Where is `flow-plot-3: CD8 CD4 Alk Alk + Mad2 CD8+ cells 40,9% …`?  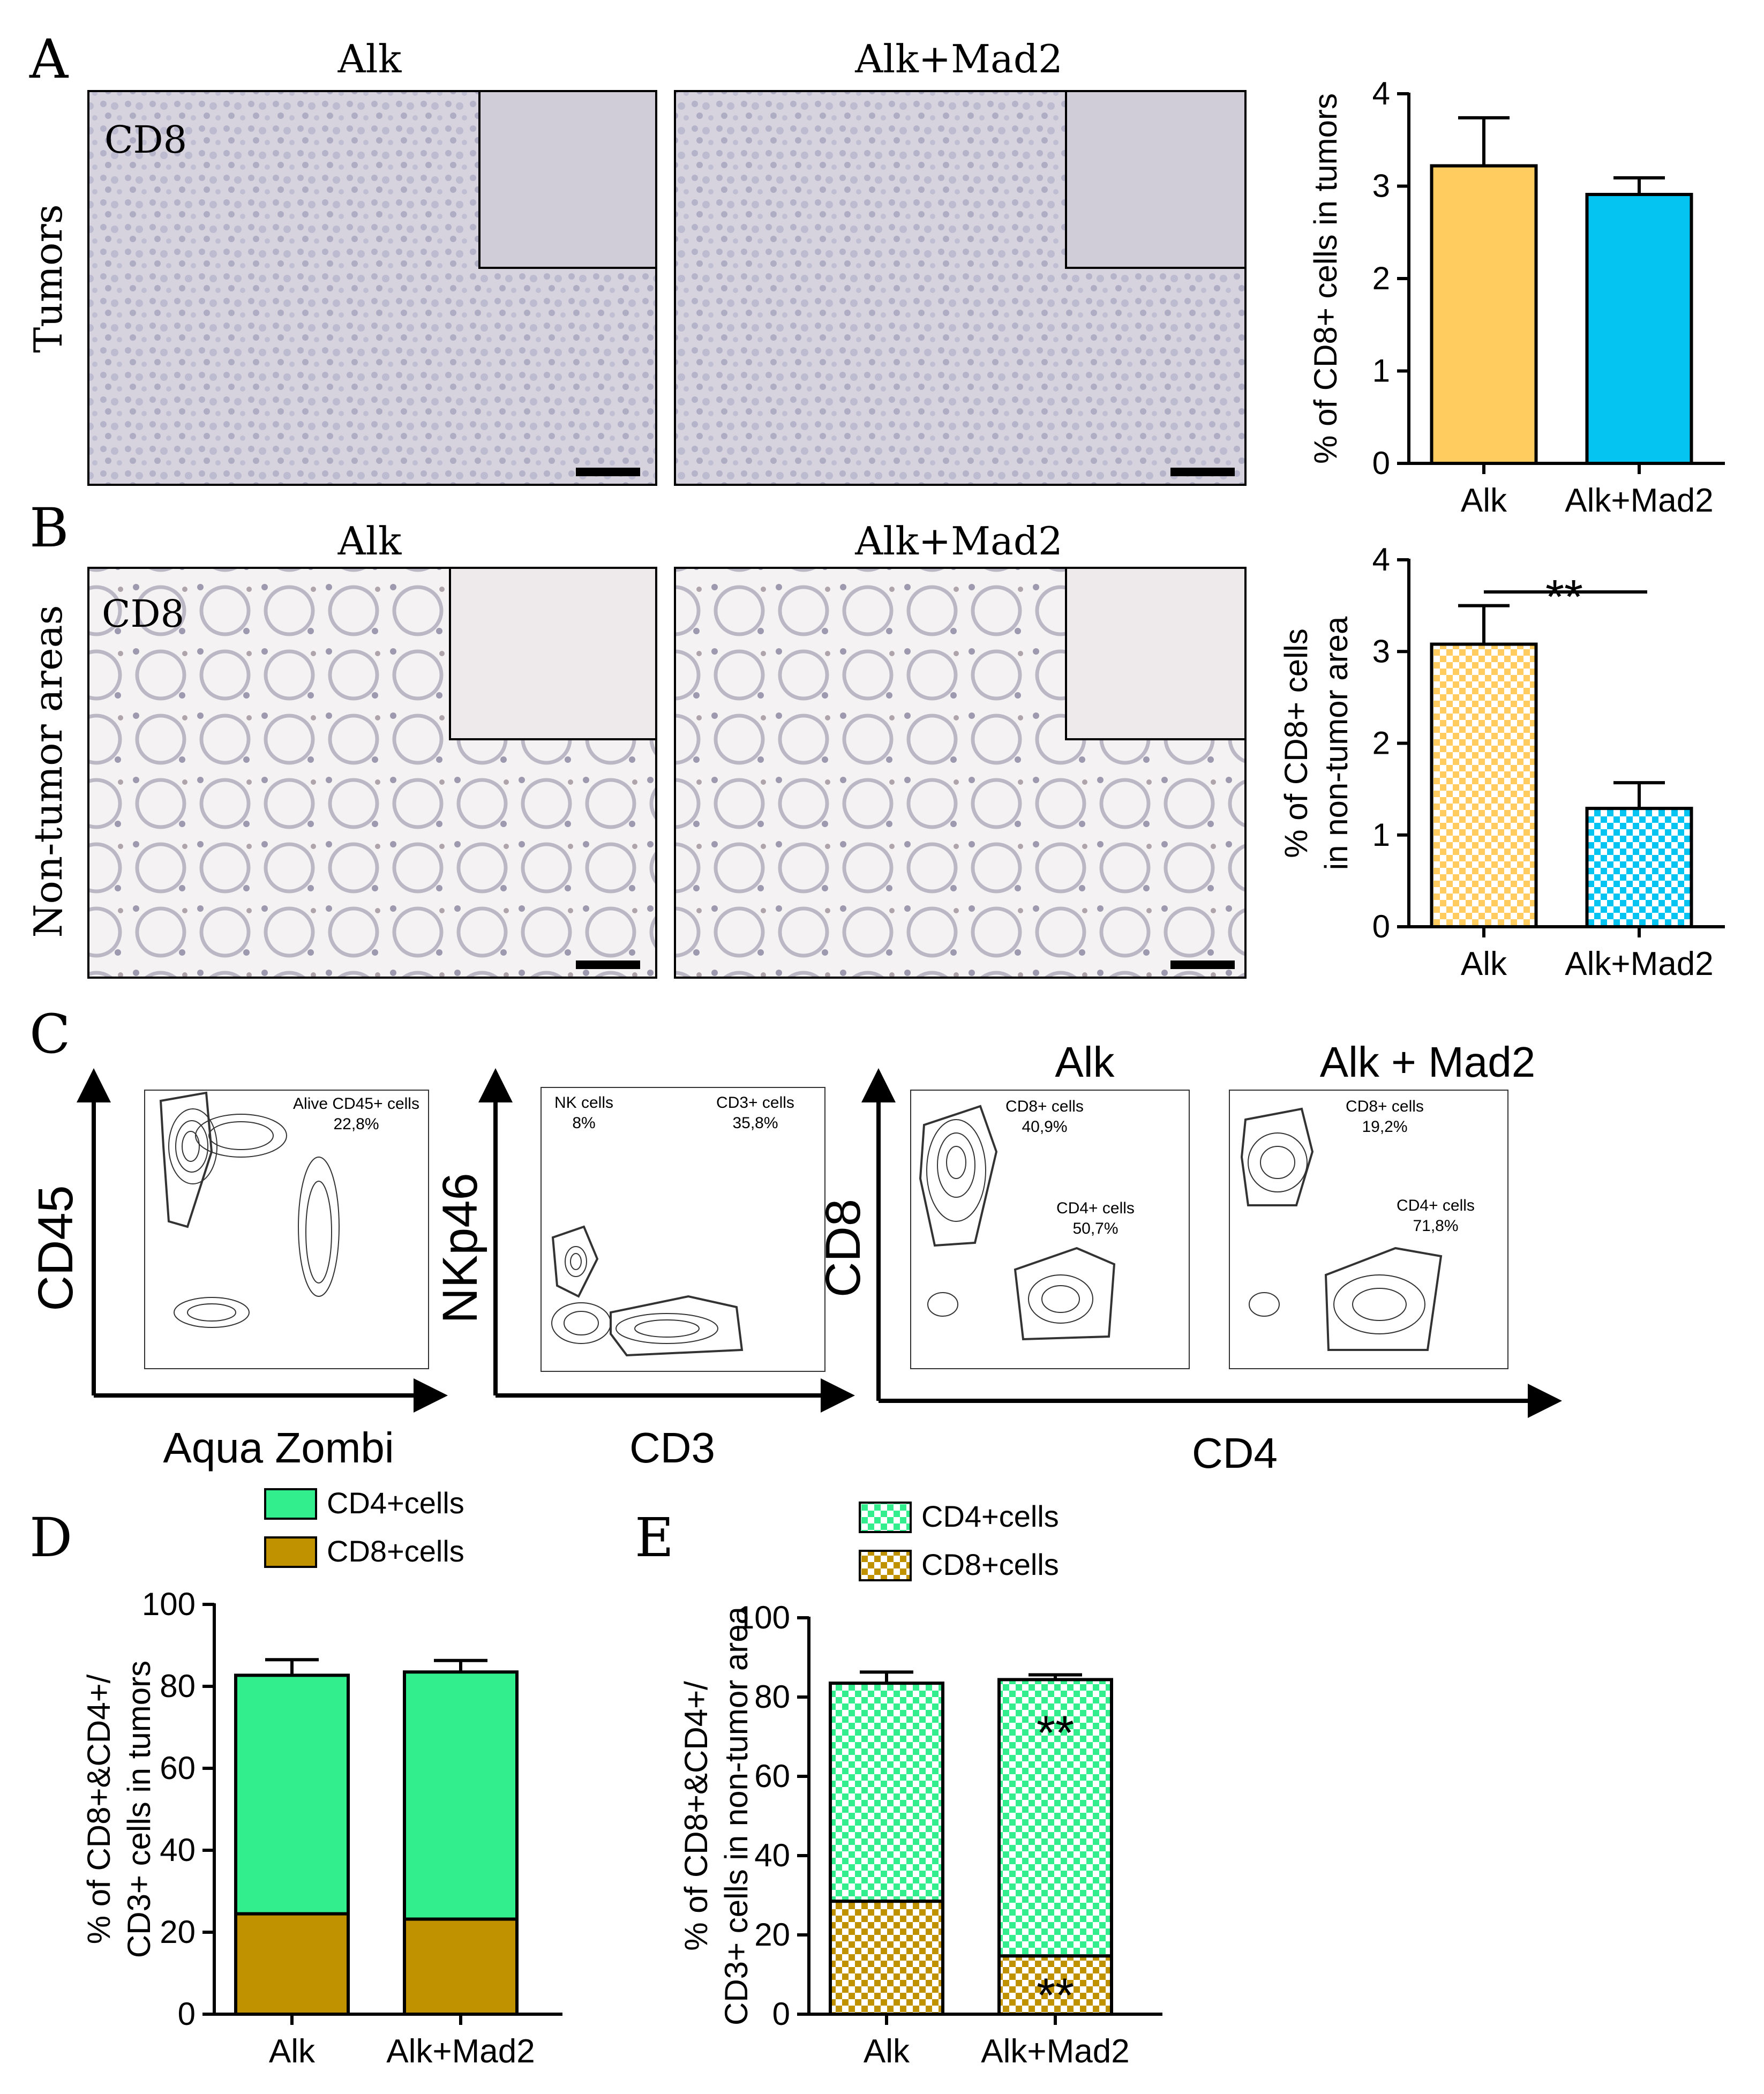
flow-plot-3: CD8 CD4 Alk Alk + Mad2 CD8+ cells 40,9% … is located at coordinates (1189, 1257).